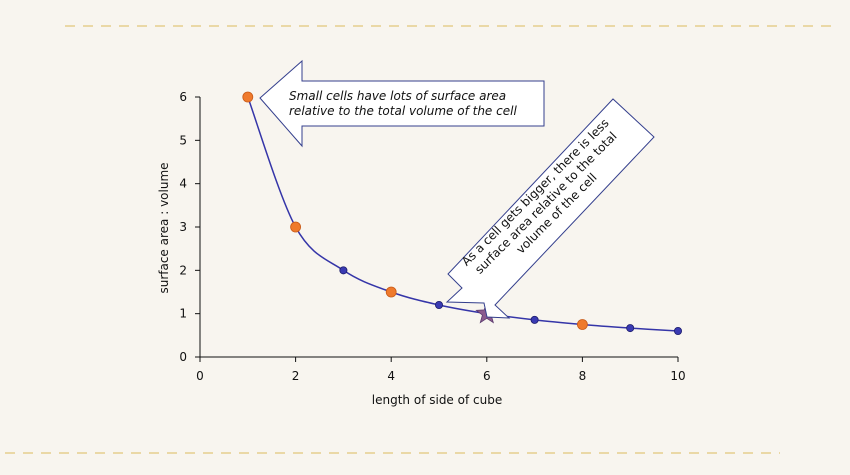 The width and height of the screenshot is (850, 475). Describe the element at coordinates (677, 376) in the screenshot. I see `x-tick-label: 10` at that location.